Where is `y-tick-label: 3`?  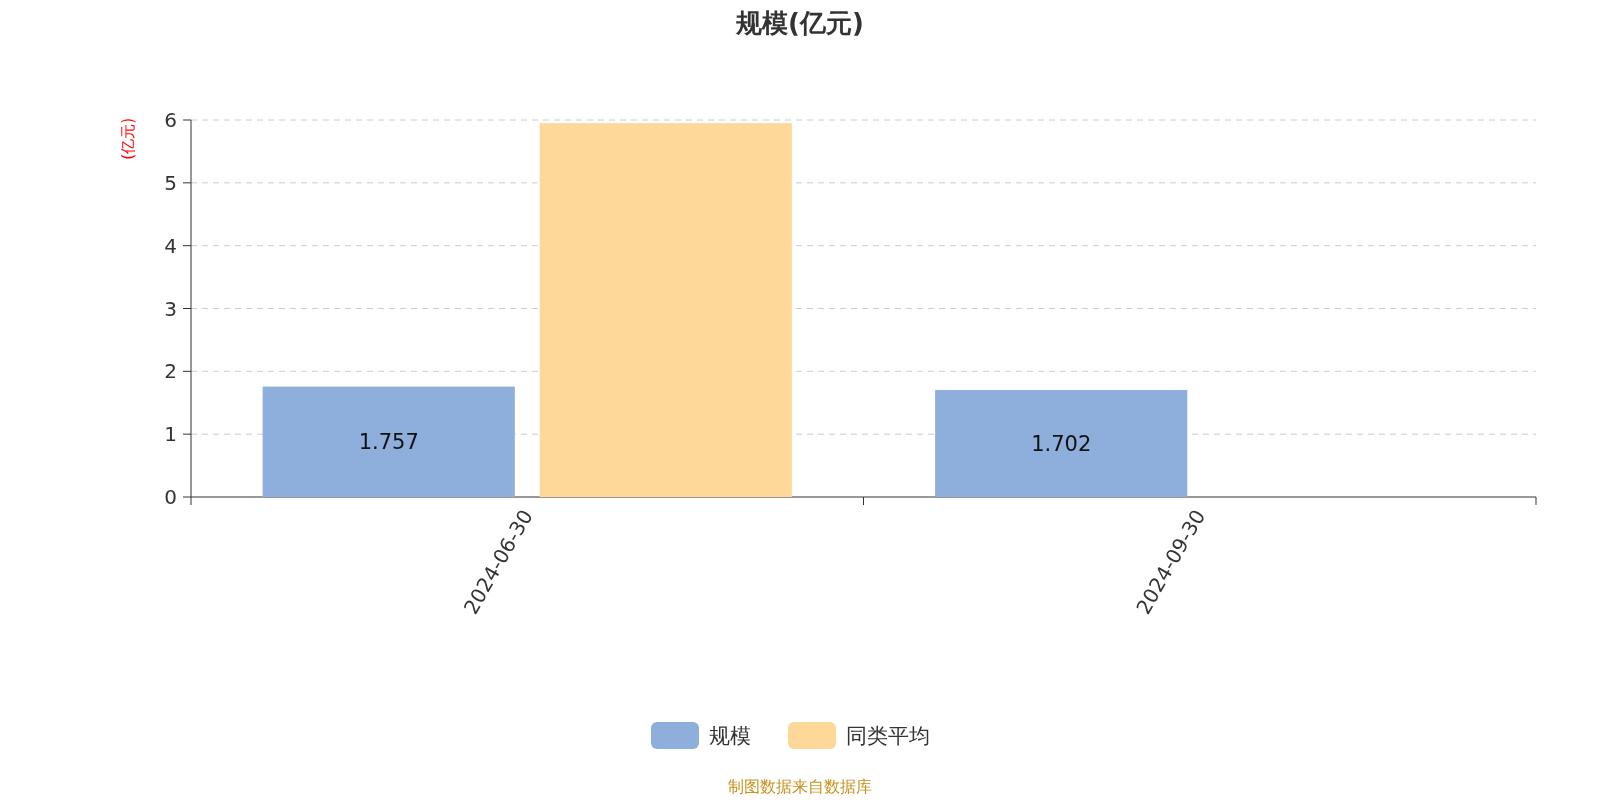
y-tick-label: 3 is located at coordinates (170, 308).